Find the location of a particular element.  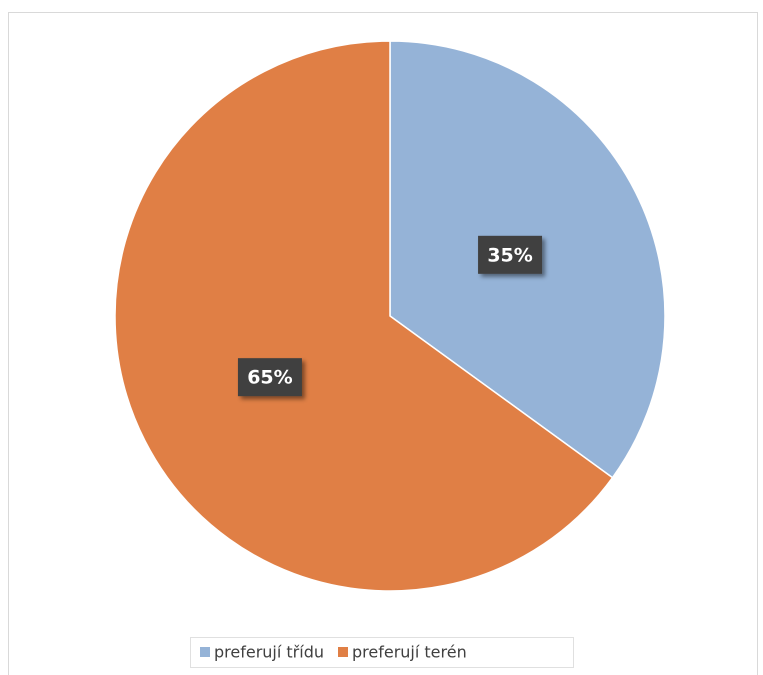

data-label: 65% is located at coordinates (269, 377).